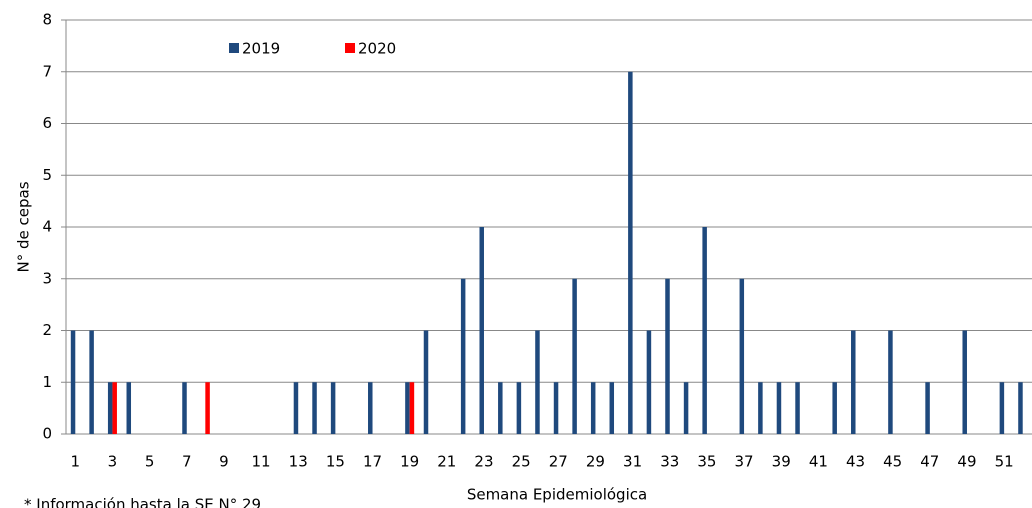  Describe the element at coordinates (335, 462) in the screenshot. I see `x-tick-label: 15` at that location.